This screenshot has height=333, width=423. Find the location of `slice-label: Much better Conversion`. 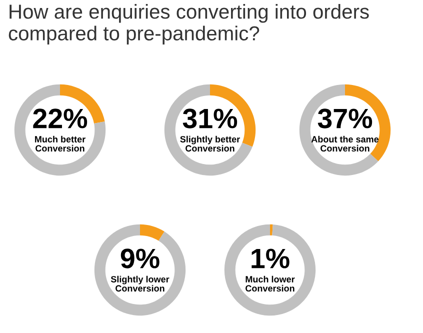

slice-label: Much better Conversion is located at coordinates (60, 144).